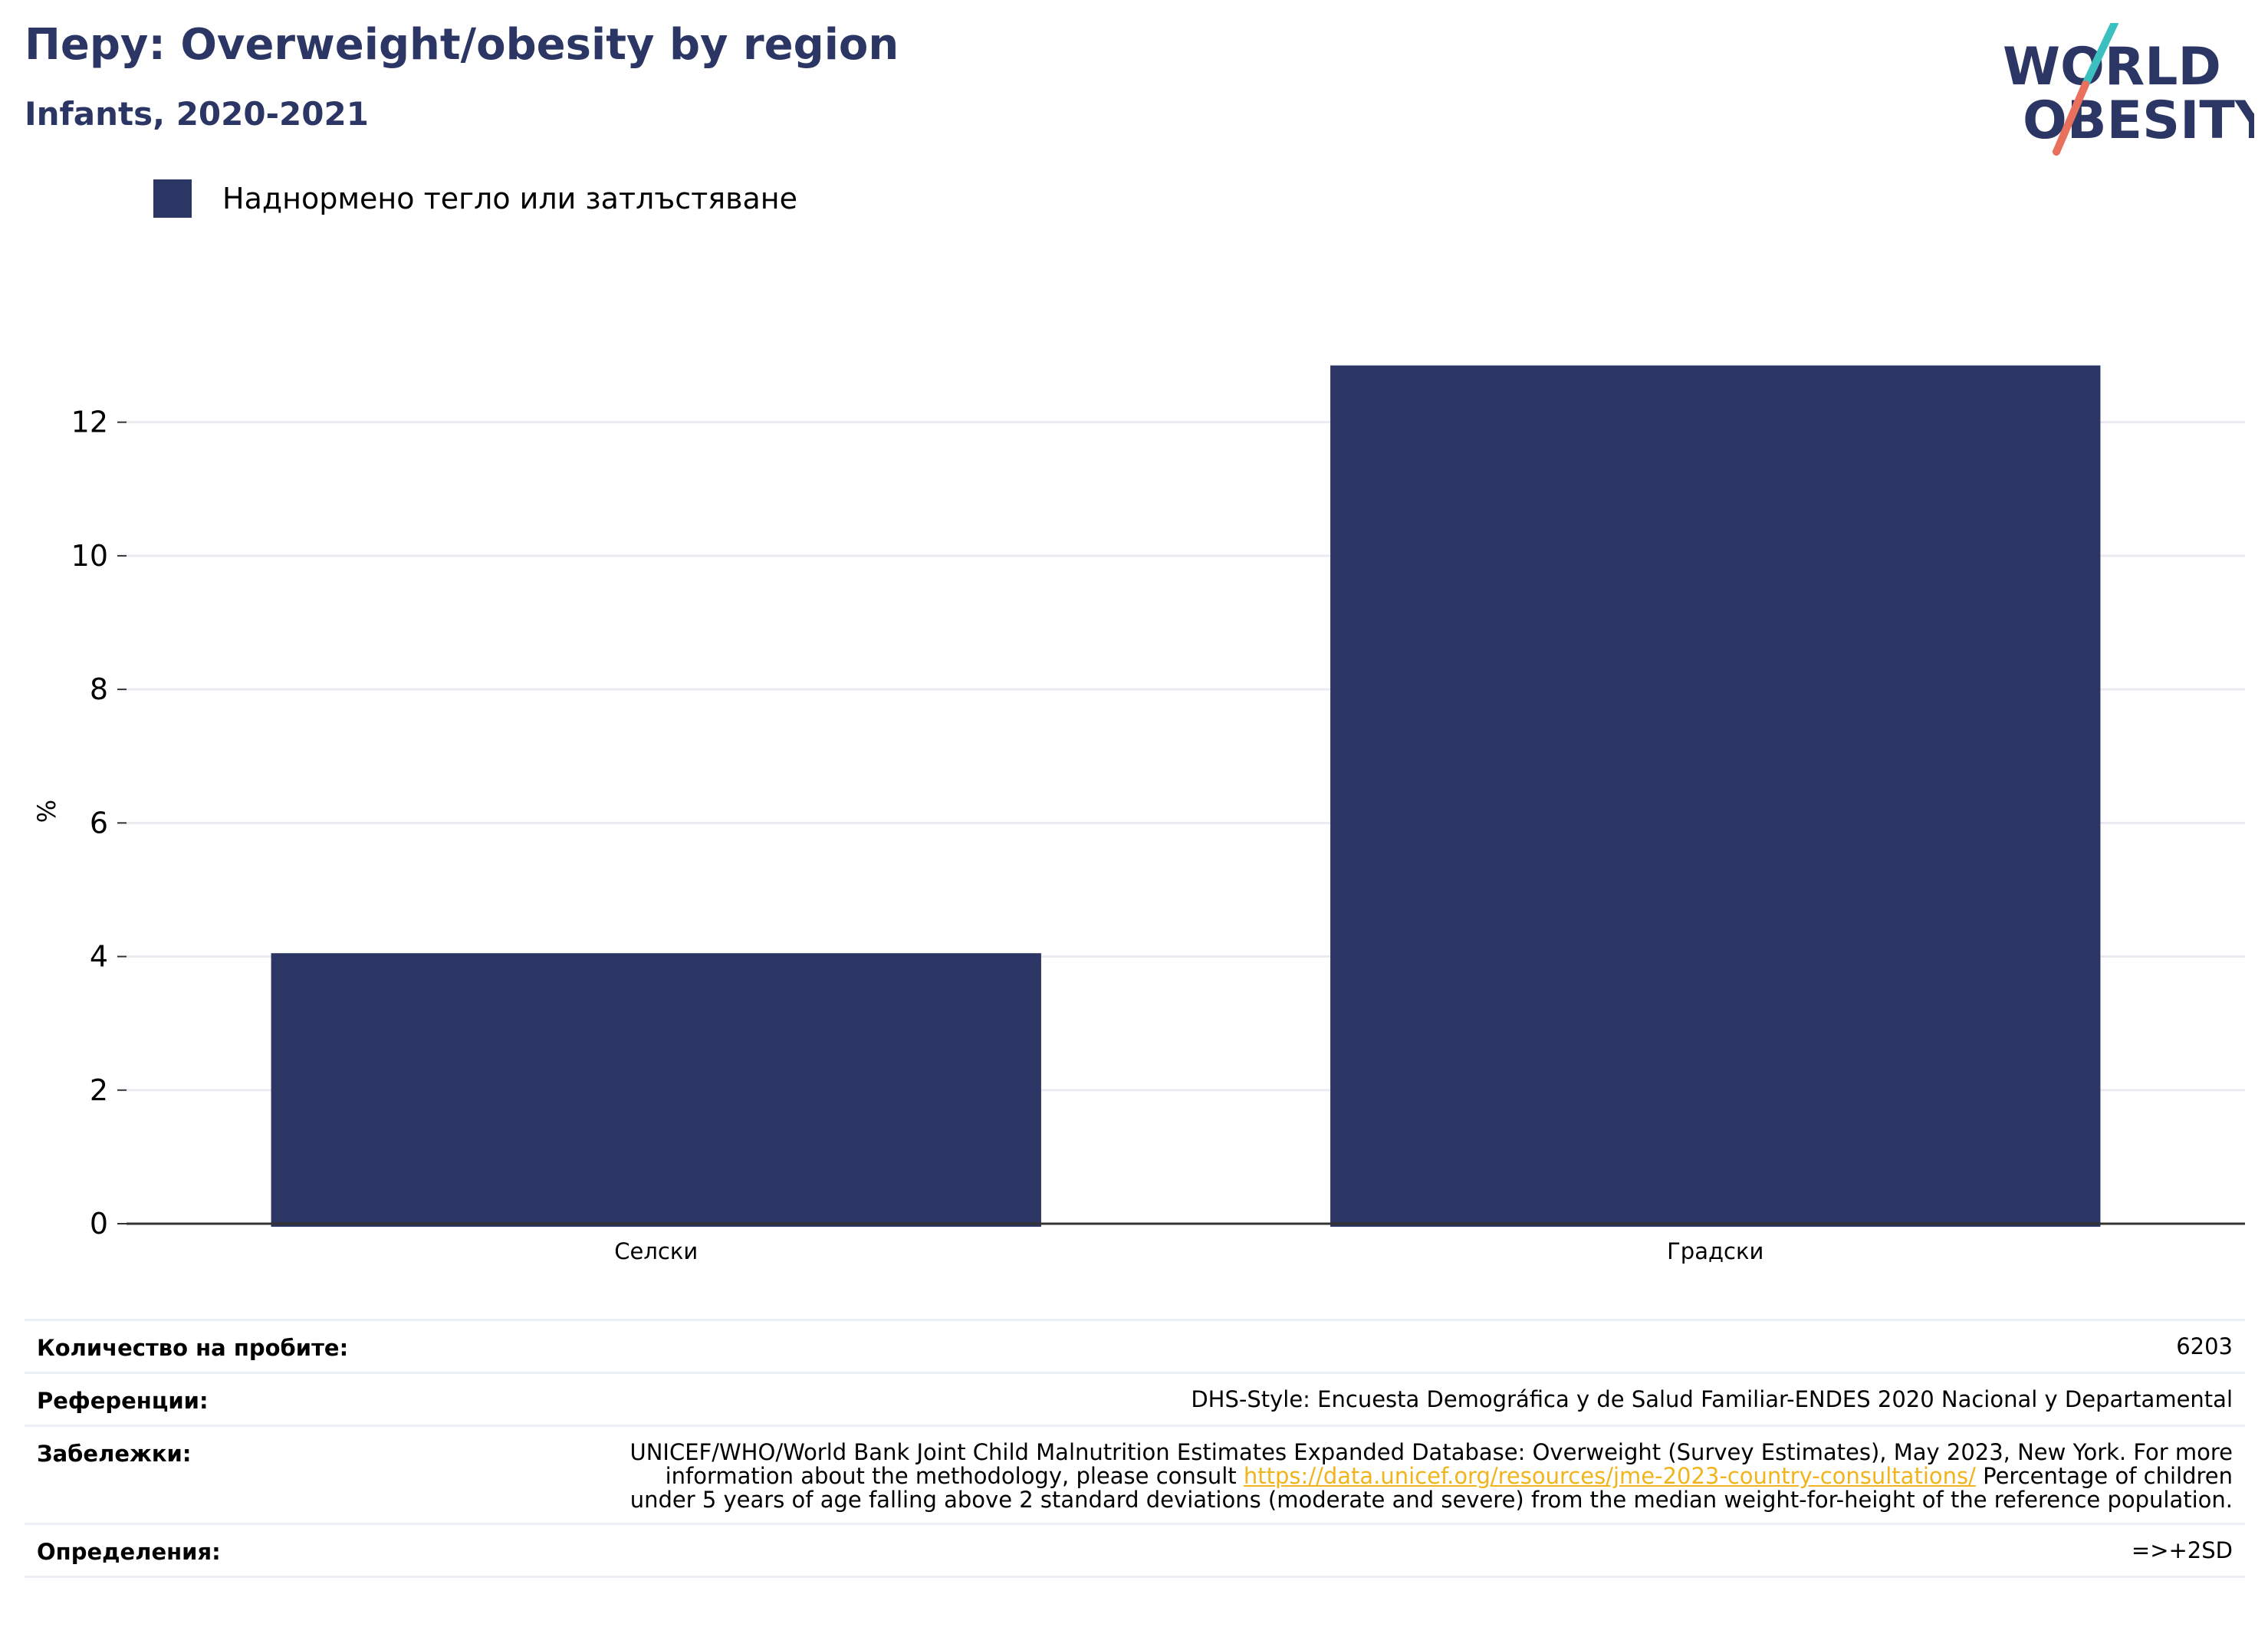  Describe the element at coordinates (89, 422) in the screenshot. I see `y-tick-label: 12` at that location.